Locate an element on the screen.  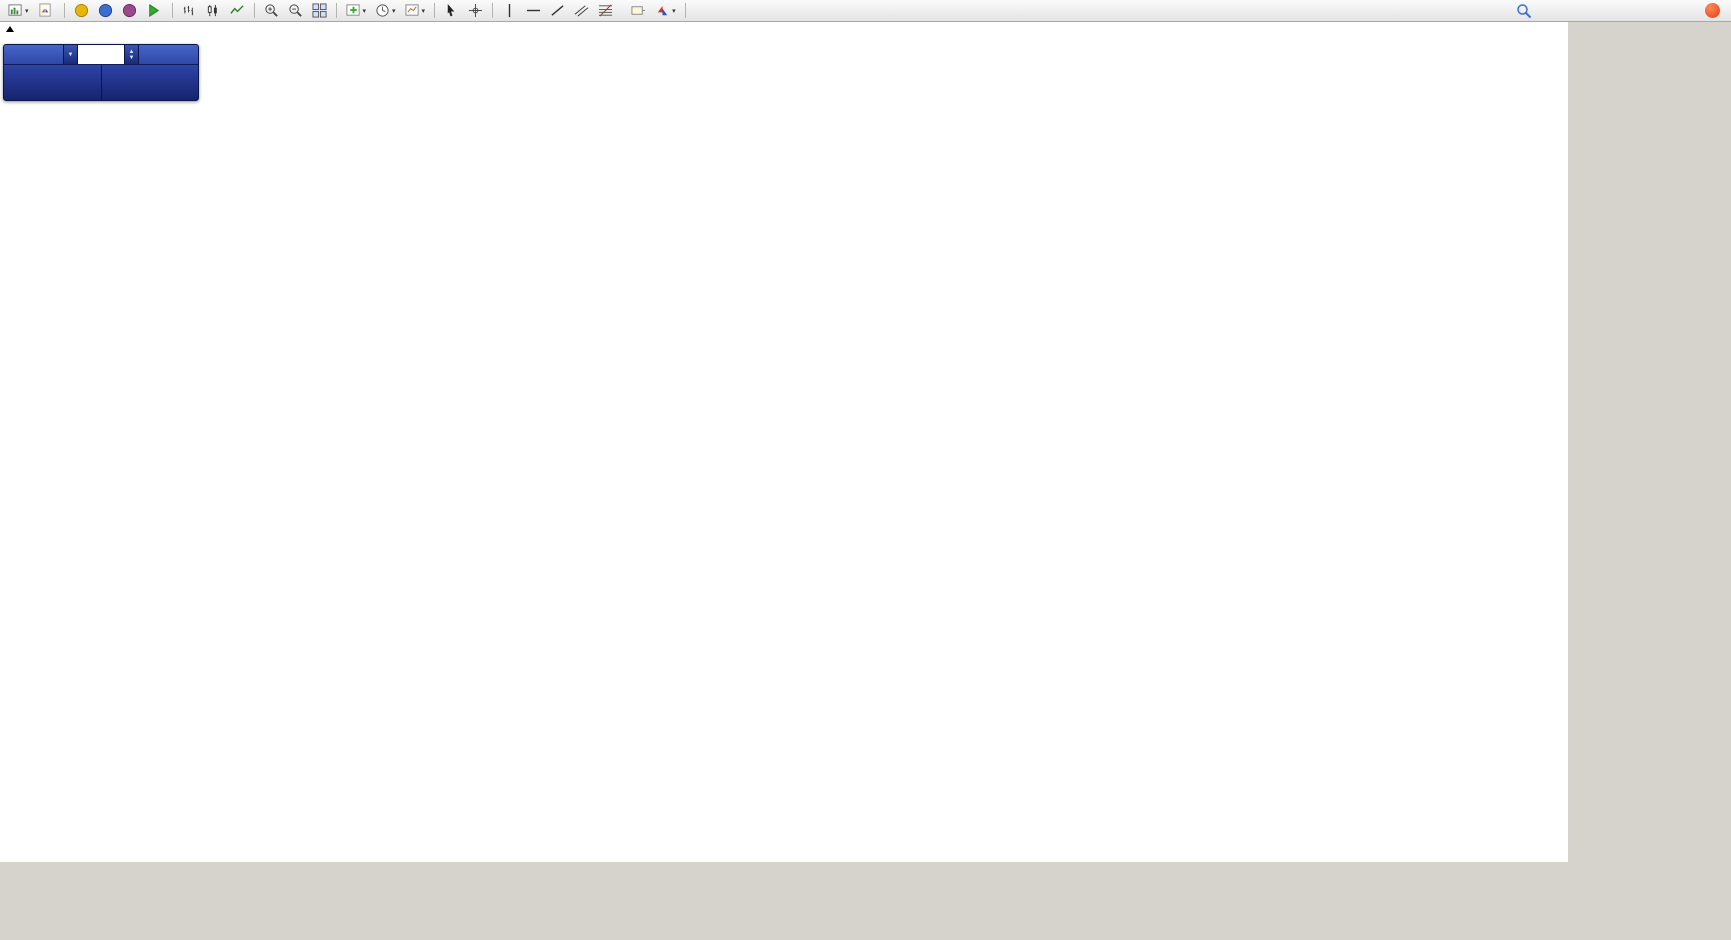
horizontal-line-icon is located at coordinates (534, 10).